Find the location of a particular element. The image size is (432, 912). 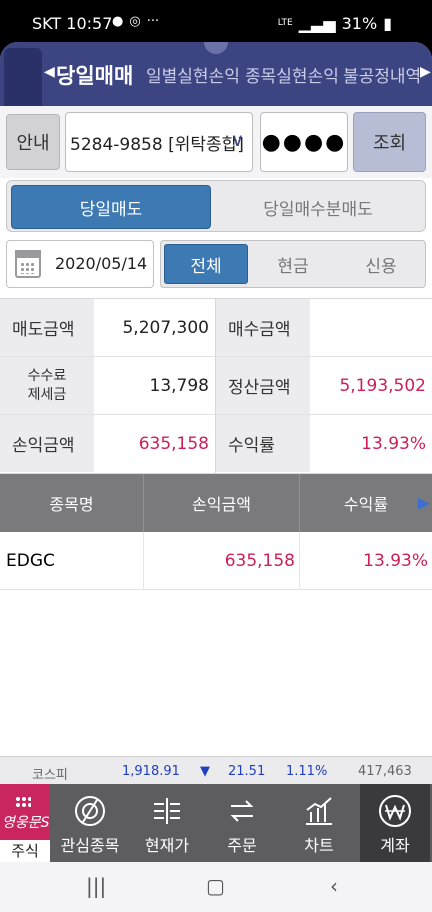

back-icon: ‹ is located at coordinates (334, 886).